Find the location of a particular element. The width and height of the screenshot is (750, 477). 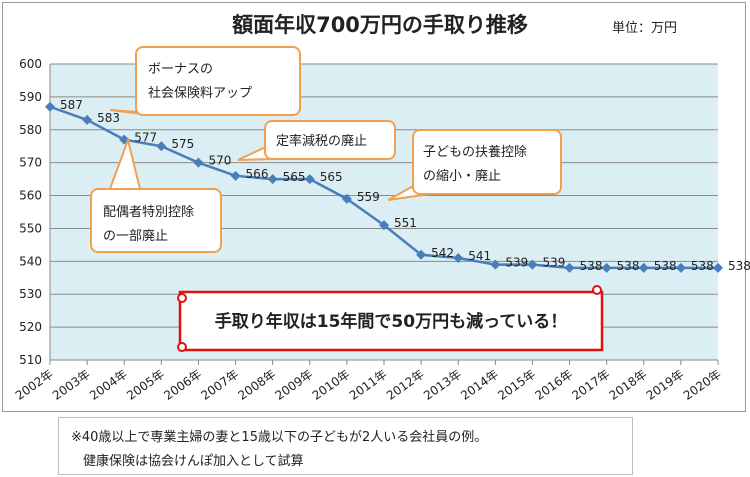

x-tick-label: 2011年 is located at coordinates (368, 385).